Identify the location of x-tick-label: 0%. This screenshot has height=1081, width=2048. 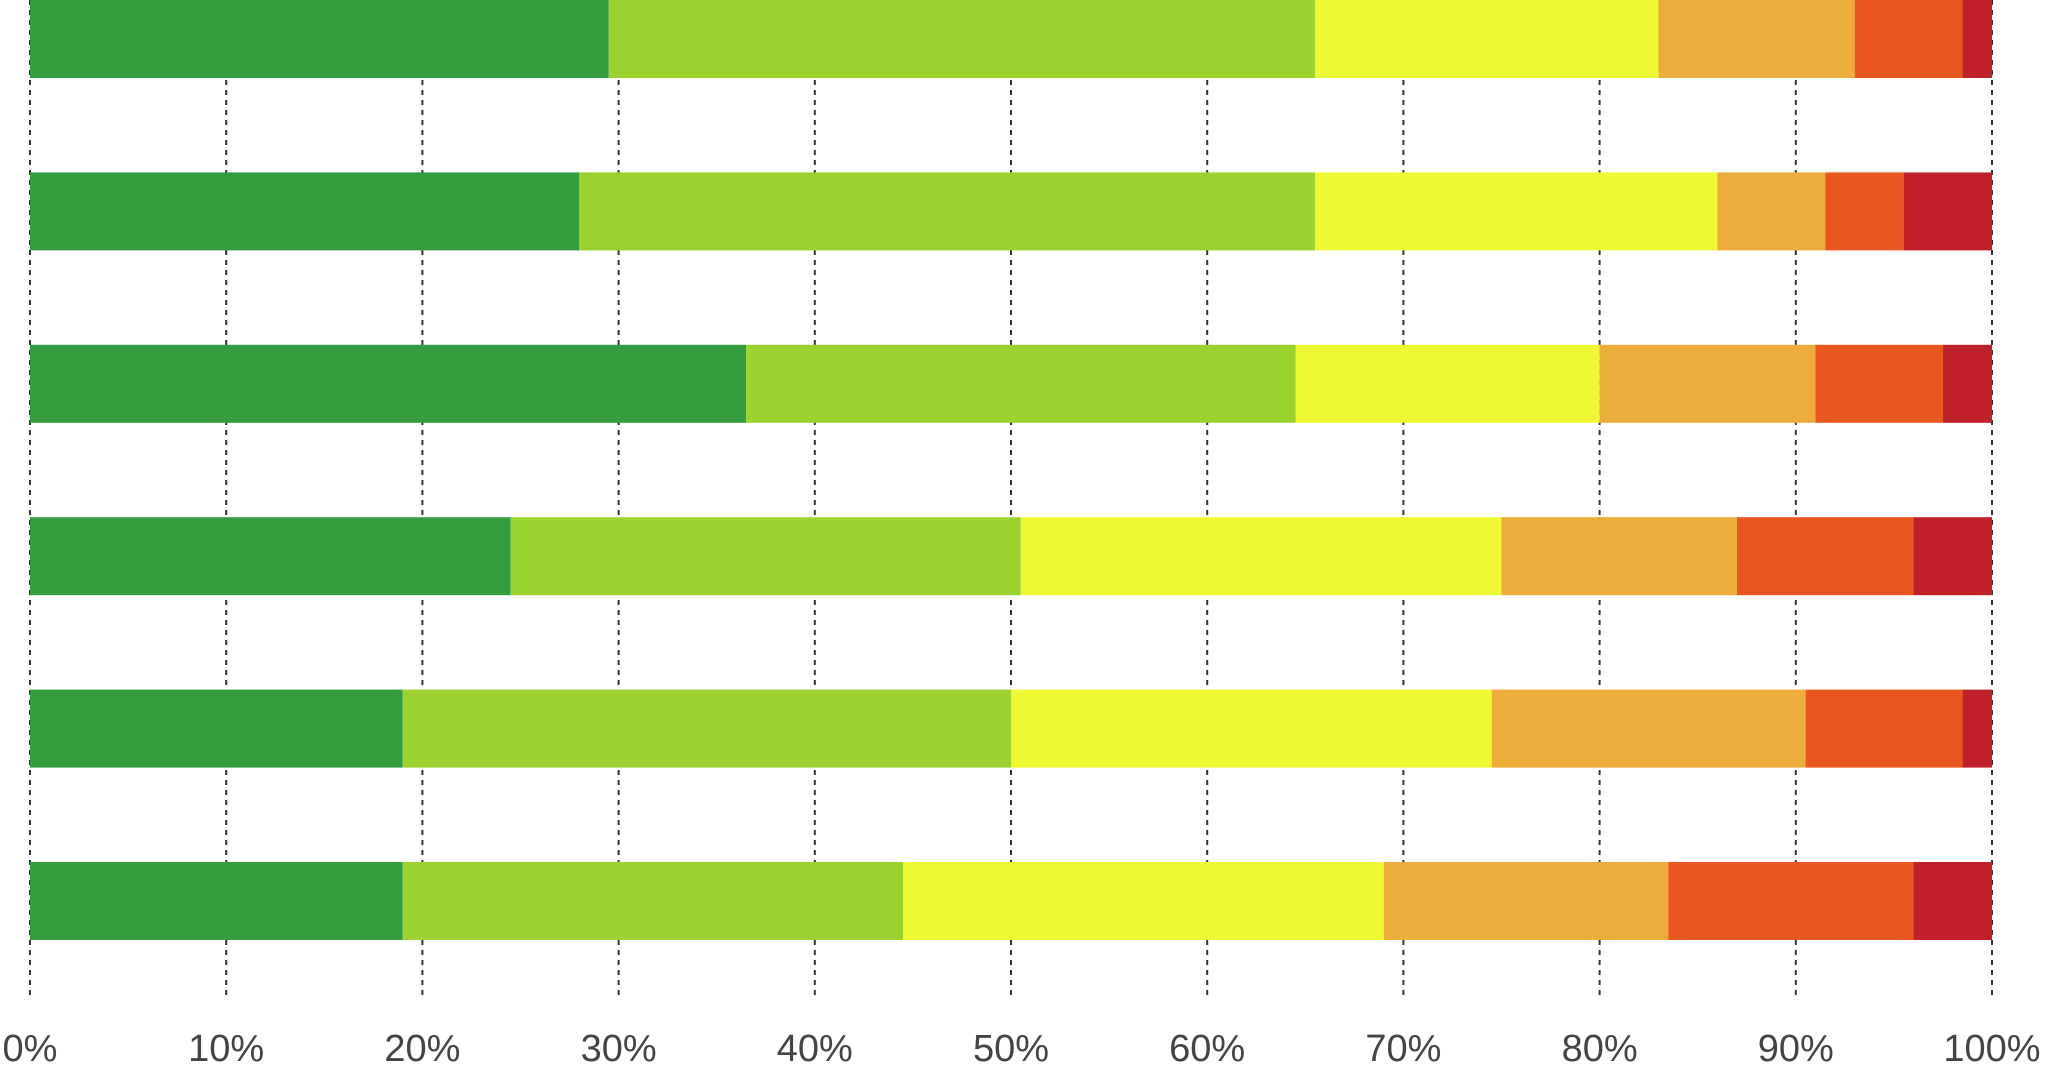
(30, 1049).